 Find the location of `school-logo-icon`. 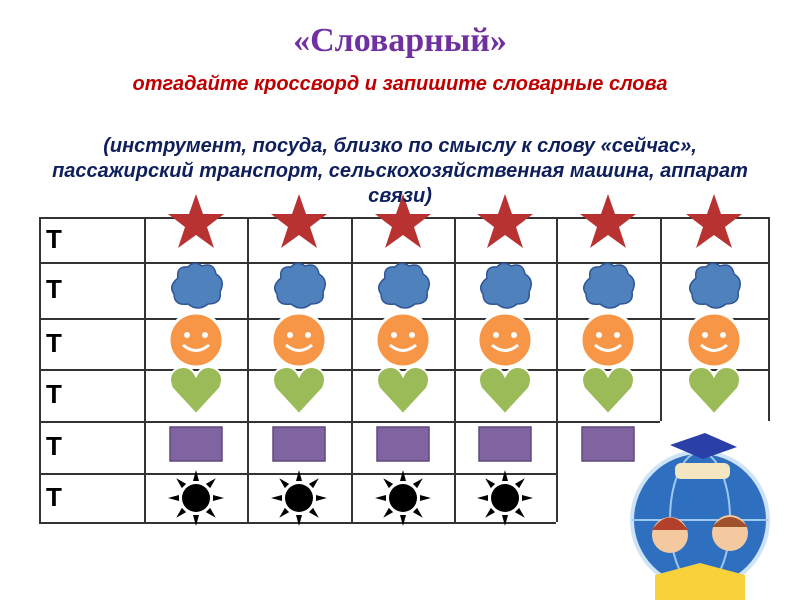

school-logo-icon is located at coordinates (700, 516).